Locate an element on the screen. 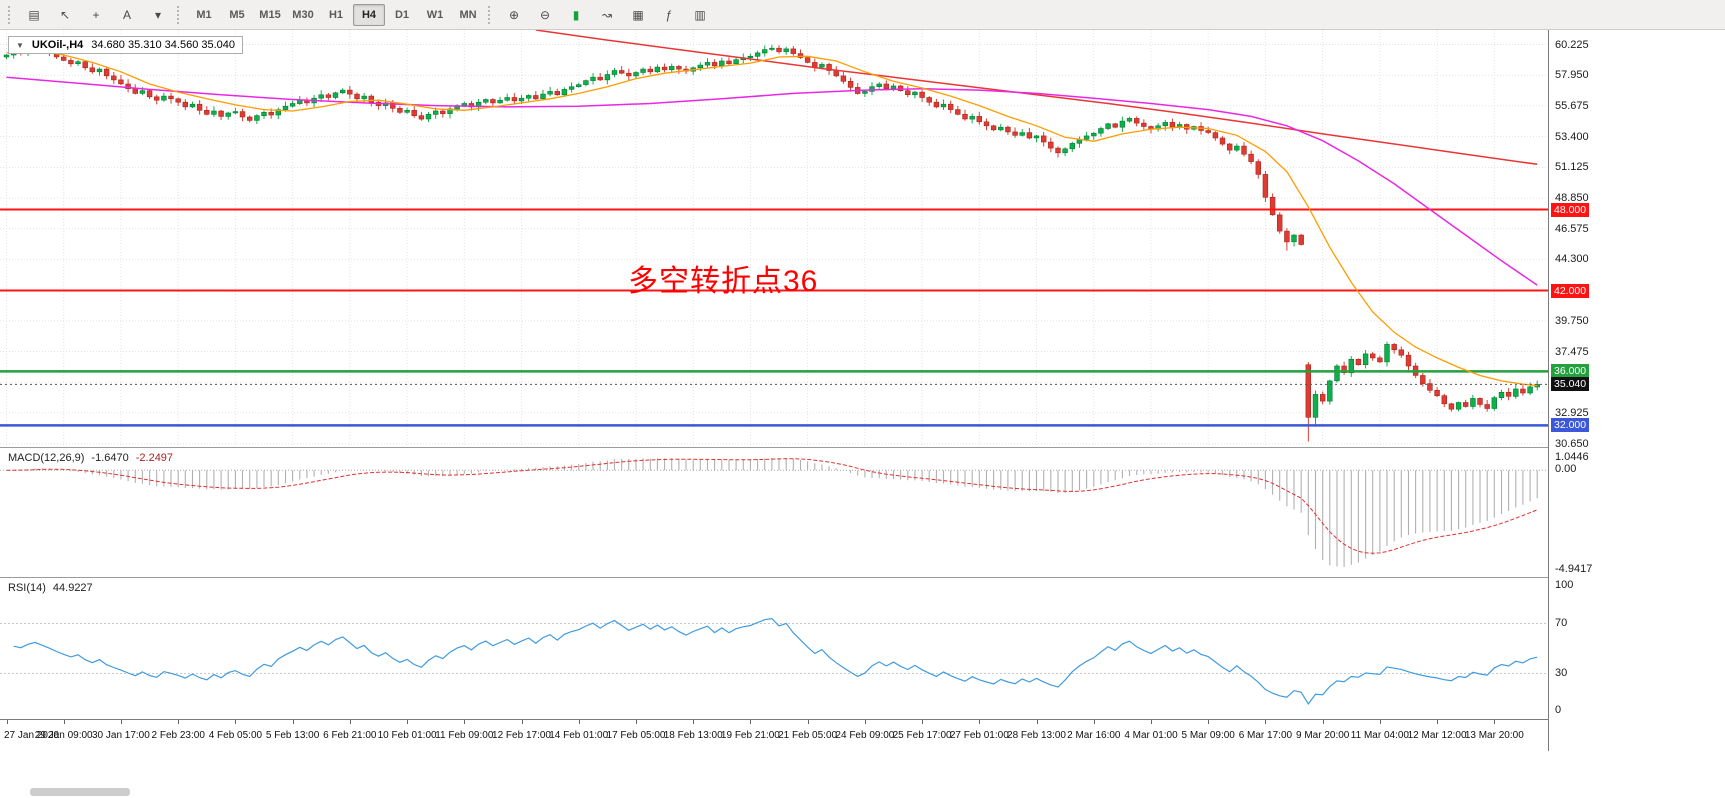 The image size is (1725, 798). chart-title-box: ▼ UKOil-,H4 34.680 35.310 34.560 35.040 is located at coordinates (126, 45).